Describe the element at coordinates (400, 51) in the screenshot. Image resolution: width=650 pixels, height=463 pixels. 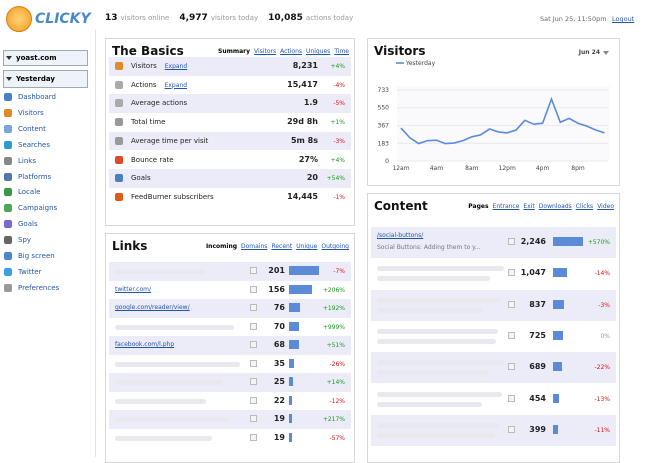
I see `panel-title: Visitors` at that location.